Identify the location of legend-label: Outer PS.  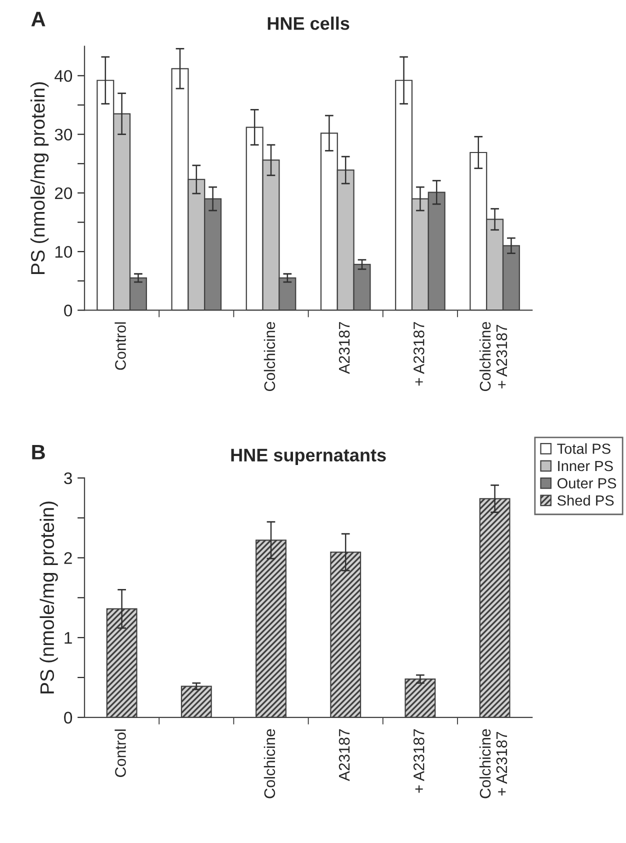
(586, 483).